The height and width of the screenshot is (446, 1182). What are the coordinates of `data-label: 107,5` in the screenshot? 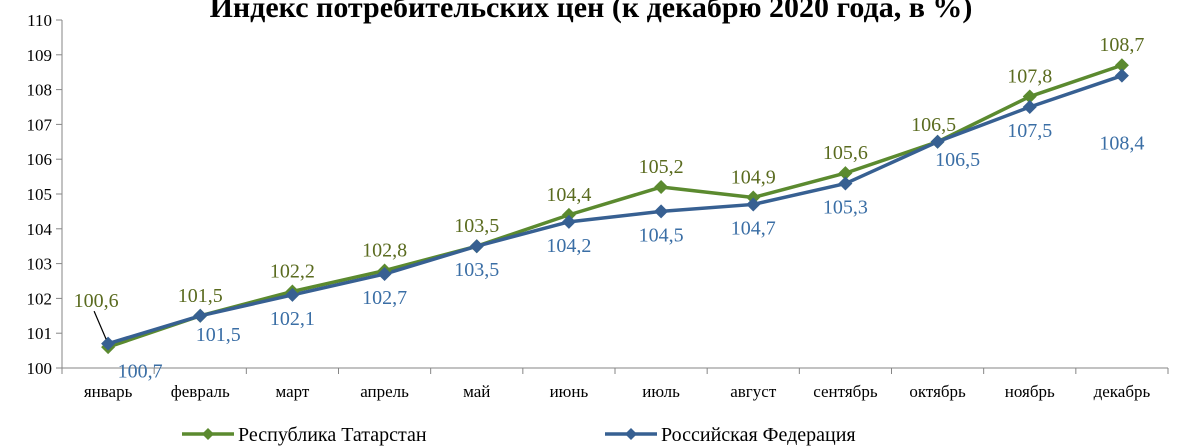 It's located at (1029, 131).